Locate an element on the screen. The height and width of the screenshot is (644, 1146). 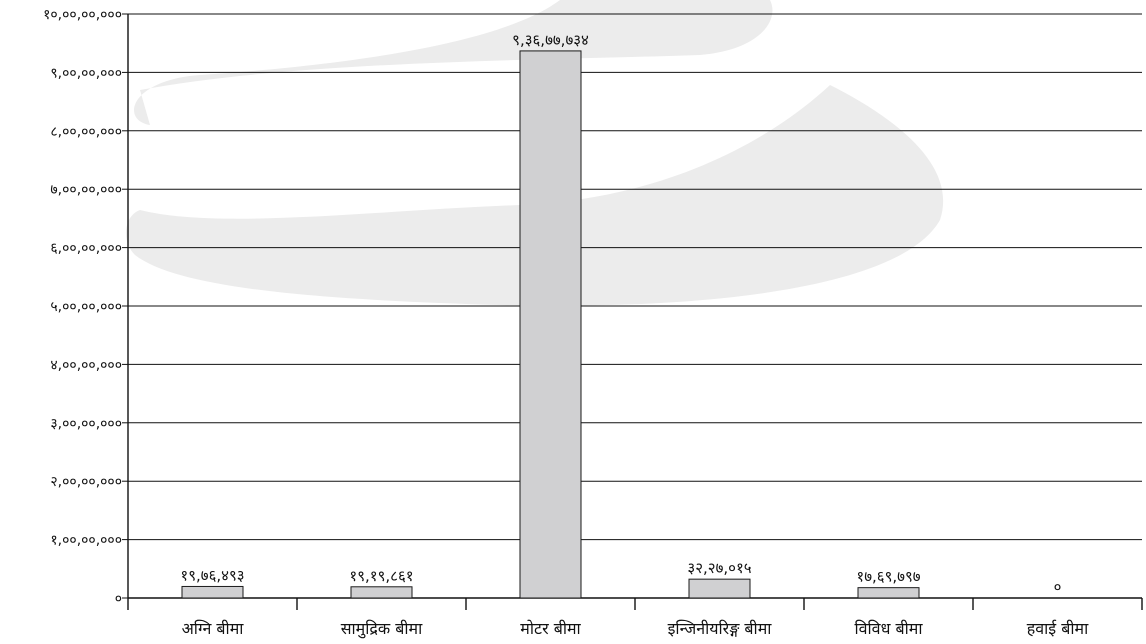
data-label: ३२,२७,०१५ is located at coordinates (719, 568).